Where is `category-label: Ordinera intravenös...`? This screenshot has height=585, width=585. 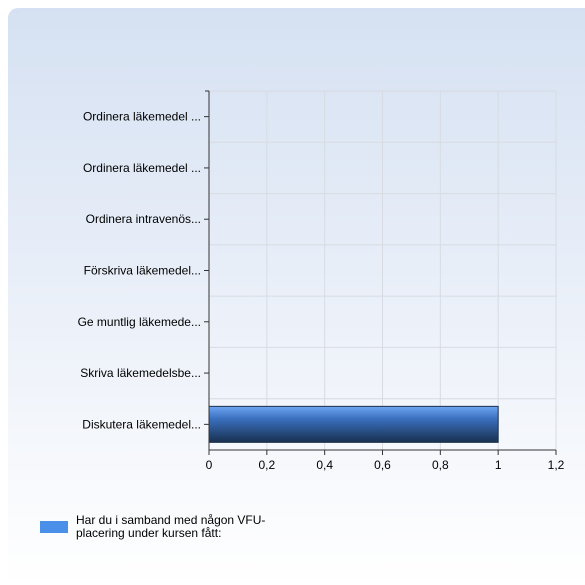 category-label: Ordinera intravenös... is located at coordinates (143, 219).